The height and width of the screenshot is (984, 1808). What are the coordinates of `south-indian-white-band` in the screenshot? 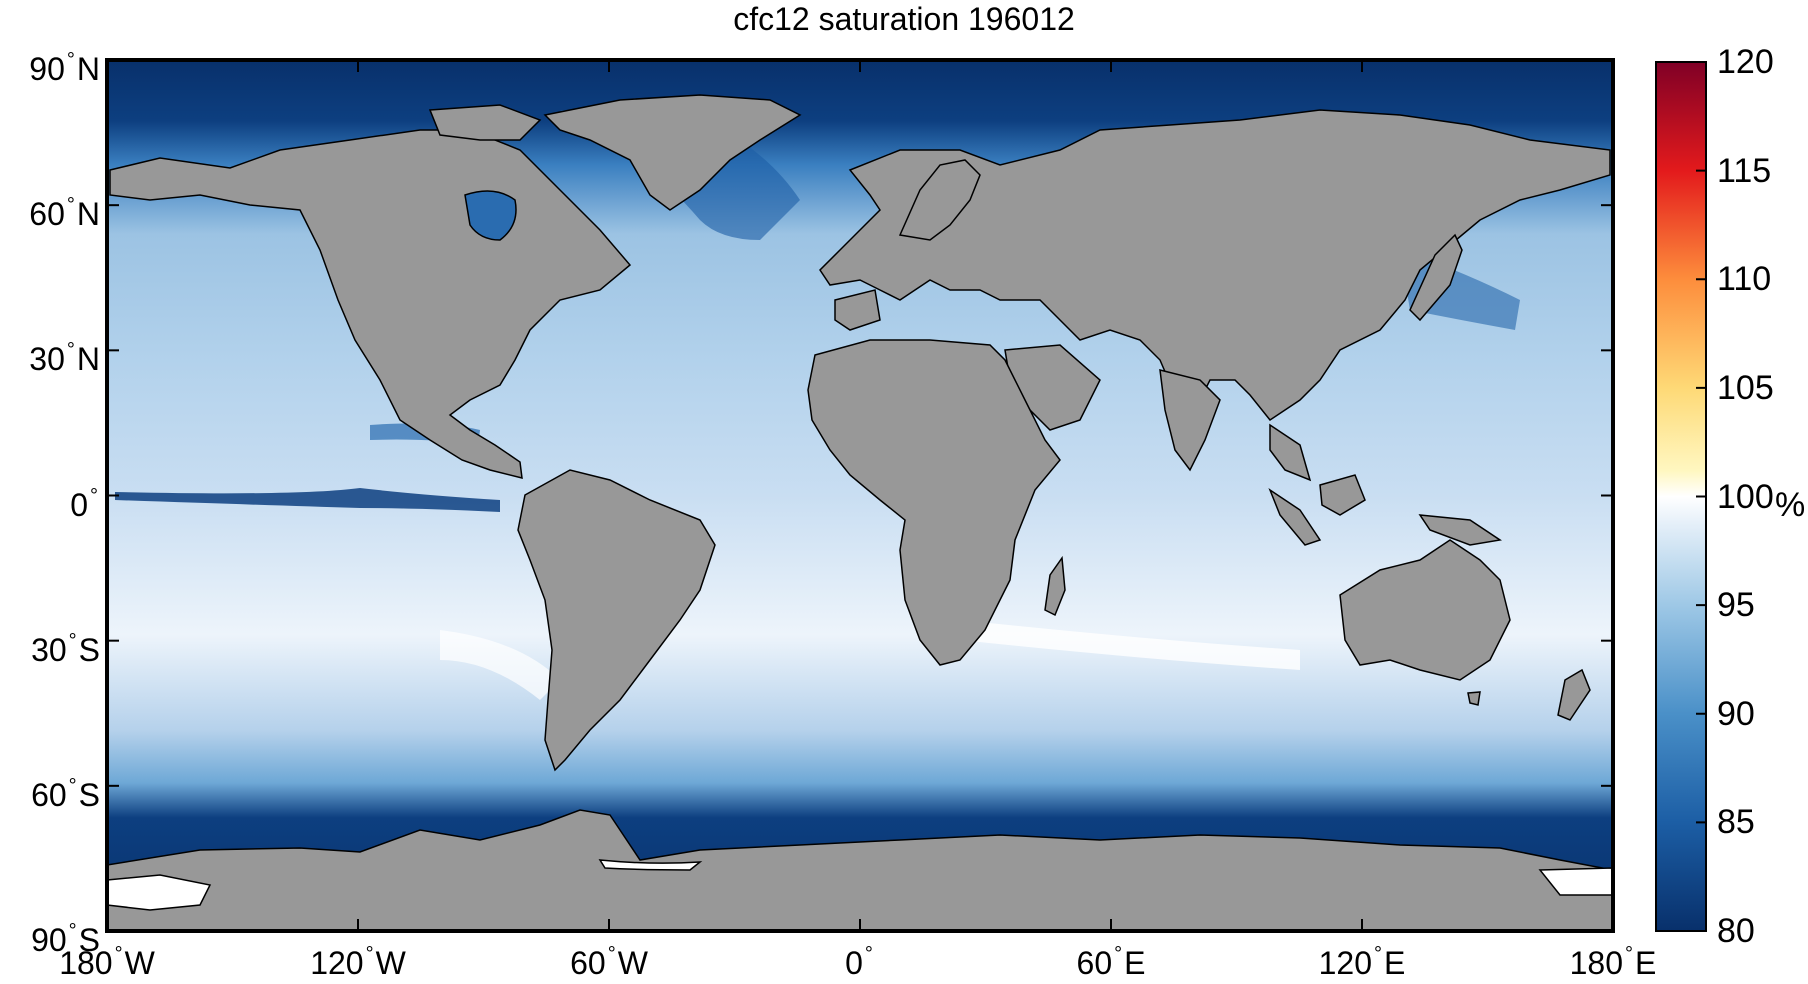 It's located at (1130, 645).